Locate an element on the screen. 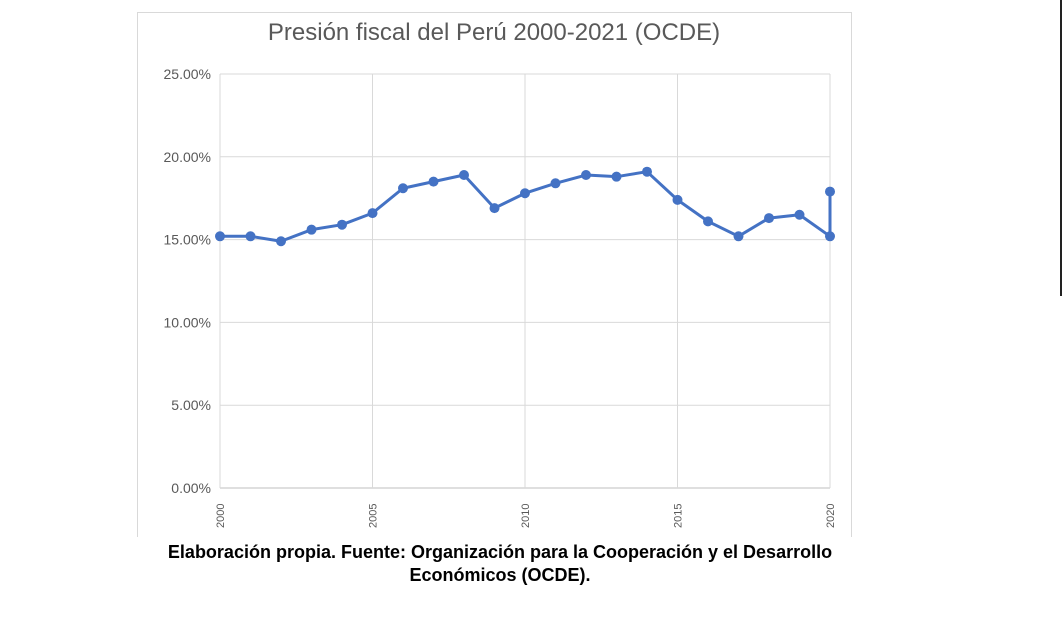 The image size is (1062, 624). caption-line-2: Económicos (OCDE). is located at coordinates (500, 575).